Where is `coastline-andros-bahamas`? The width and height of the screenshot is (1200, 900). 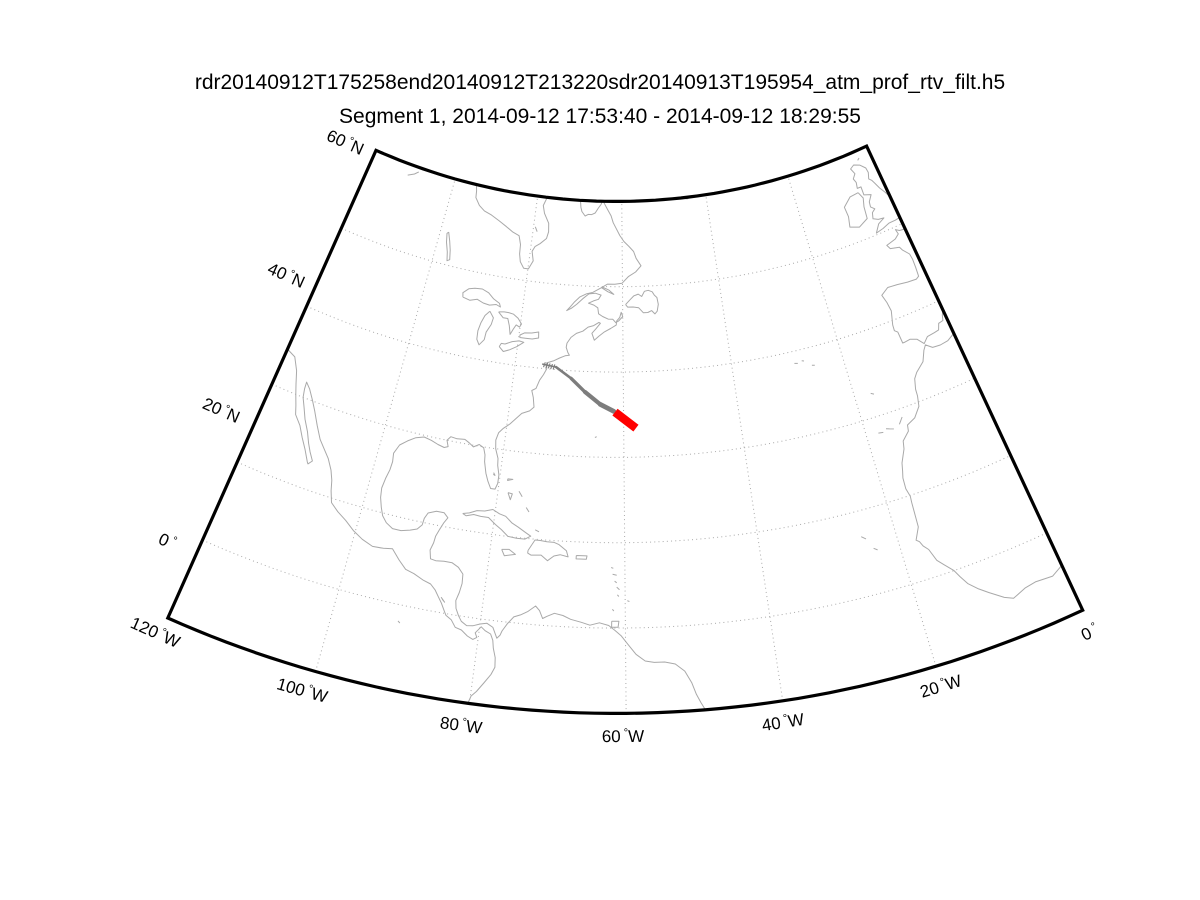 coastline-andros-bahamas is located at coordinates (510, 496).